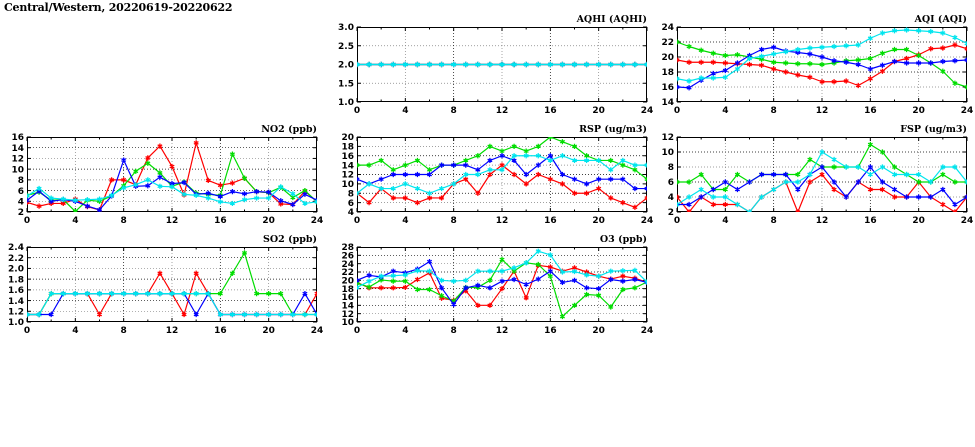 The width and height of the screenshot is (975, 447). Describe the element at coordinates (667, 65) in the screenshot. I see `y-tick-labels: 14 16 18 20 22 24` at that location.